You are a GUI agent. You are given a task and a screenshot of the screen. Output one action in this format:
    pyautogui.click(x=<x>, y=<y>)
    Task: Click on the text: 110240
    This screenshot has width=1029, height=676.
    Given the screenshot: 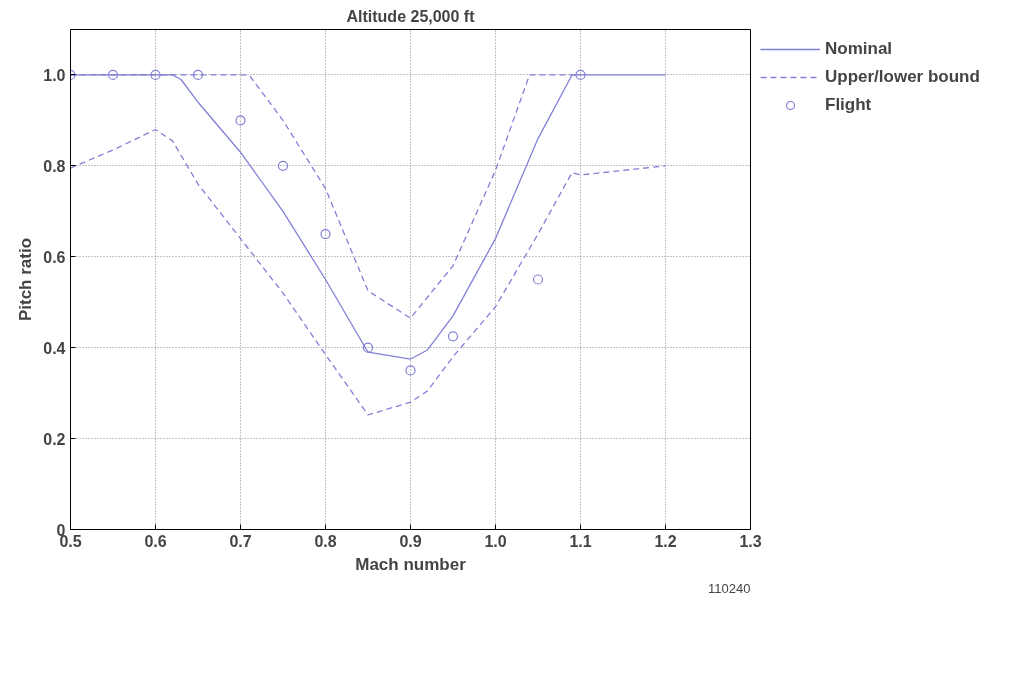 What is the action you would take?
    pyautogui.click(x=729, y=588)
    